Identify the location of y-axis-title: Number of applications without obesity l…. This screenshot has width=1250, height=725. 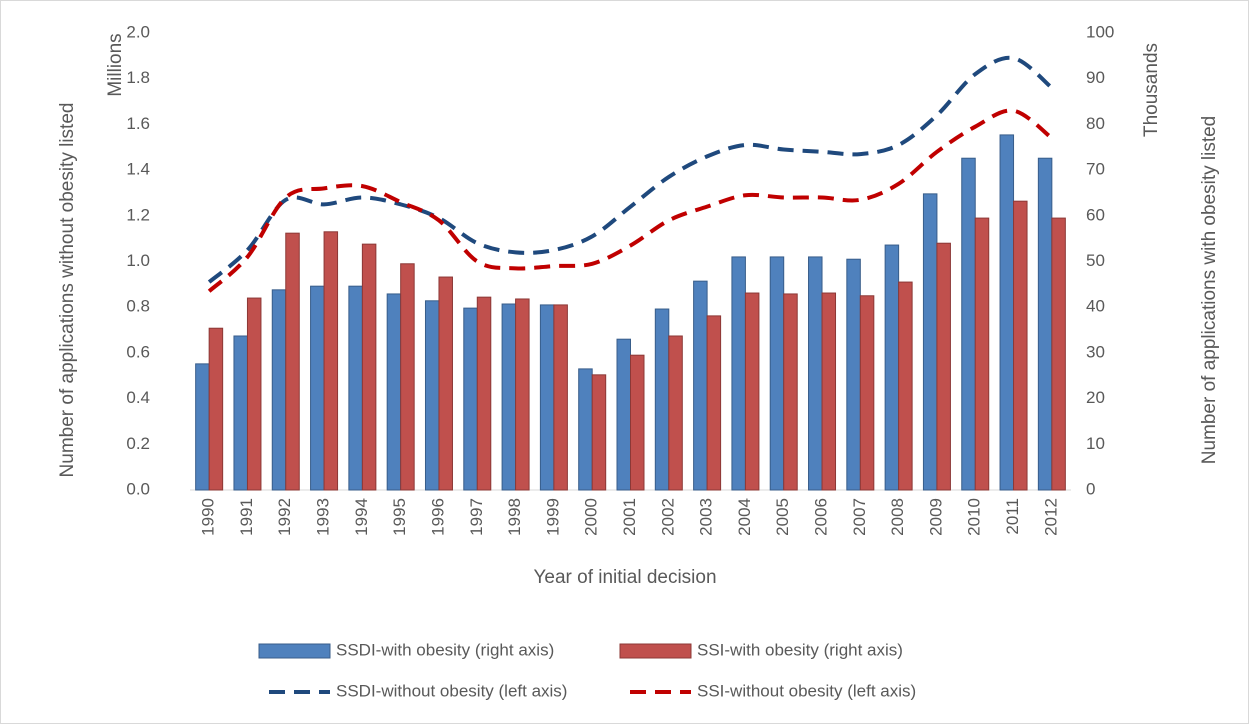
(67, 290).